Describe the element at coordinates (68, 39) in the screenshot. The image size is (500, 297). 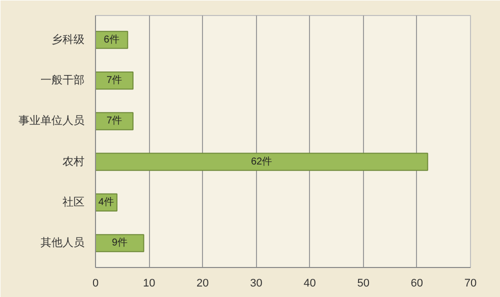
I see `y-tick-label: 乡科级` at that location.